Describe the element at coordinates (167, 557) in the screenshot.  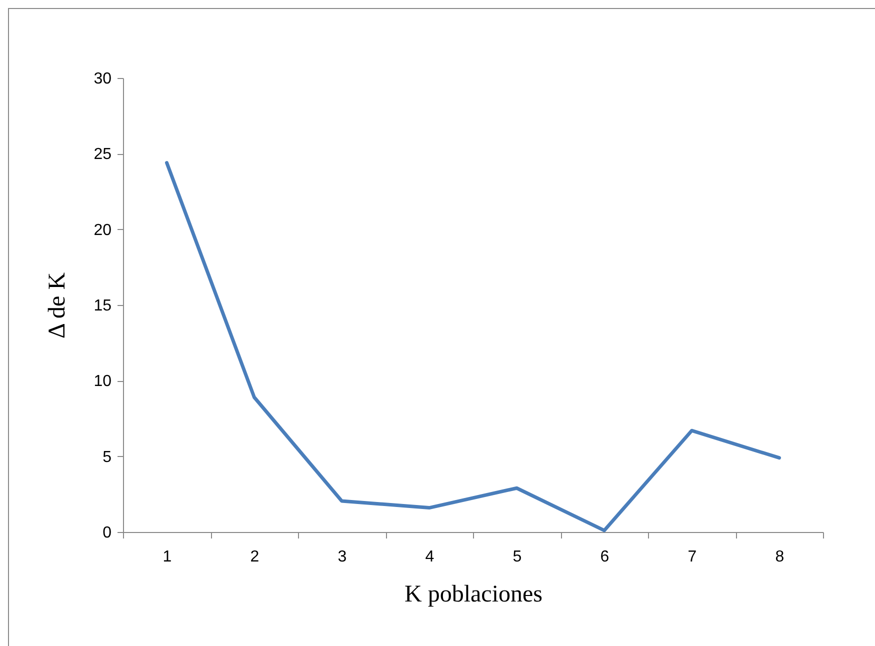
I see `x-tick-label: 1` at that location.